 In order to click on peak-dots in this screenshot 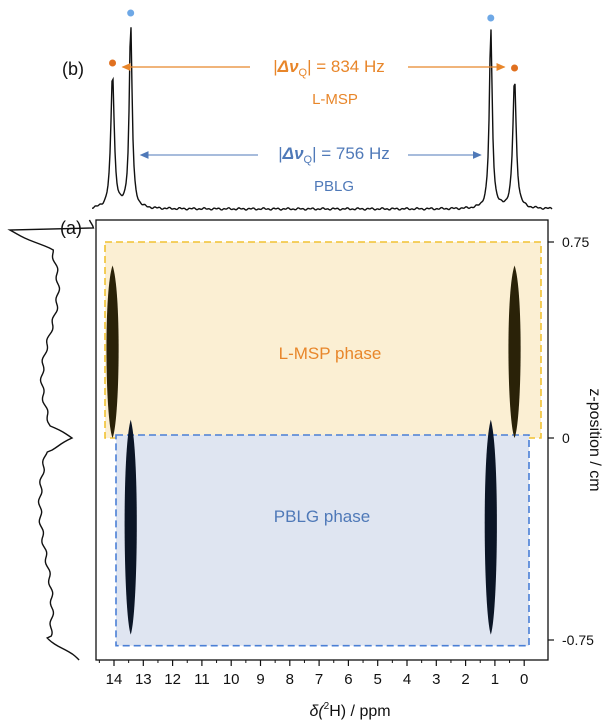, I will do `click(314, 40)`.